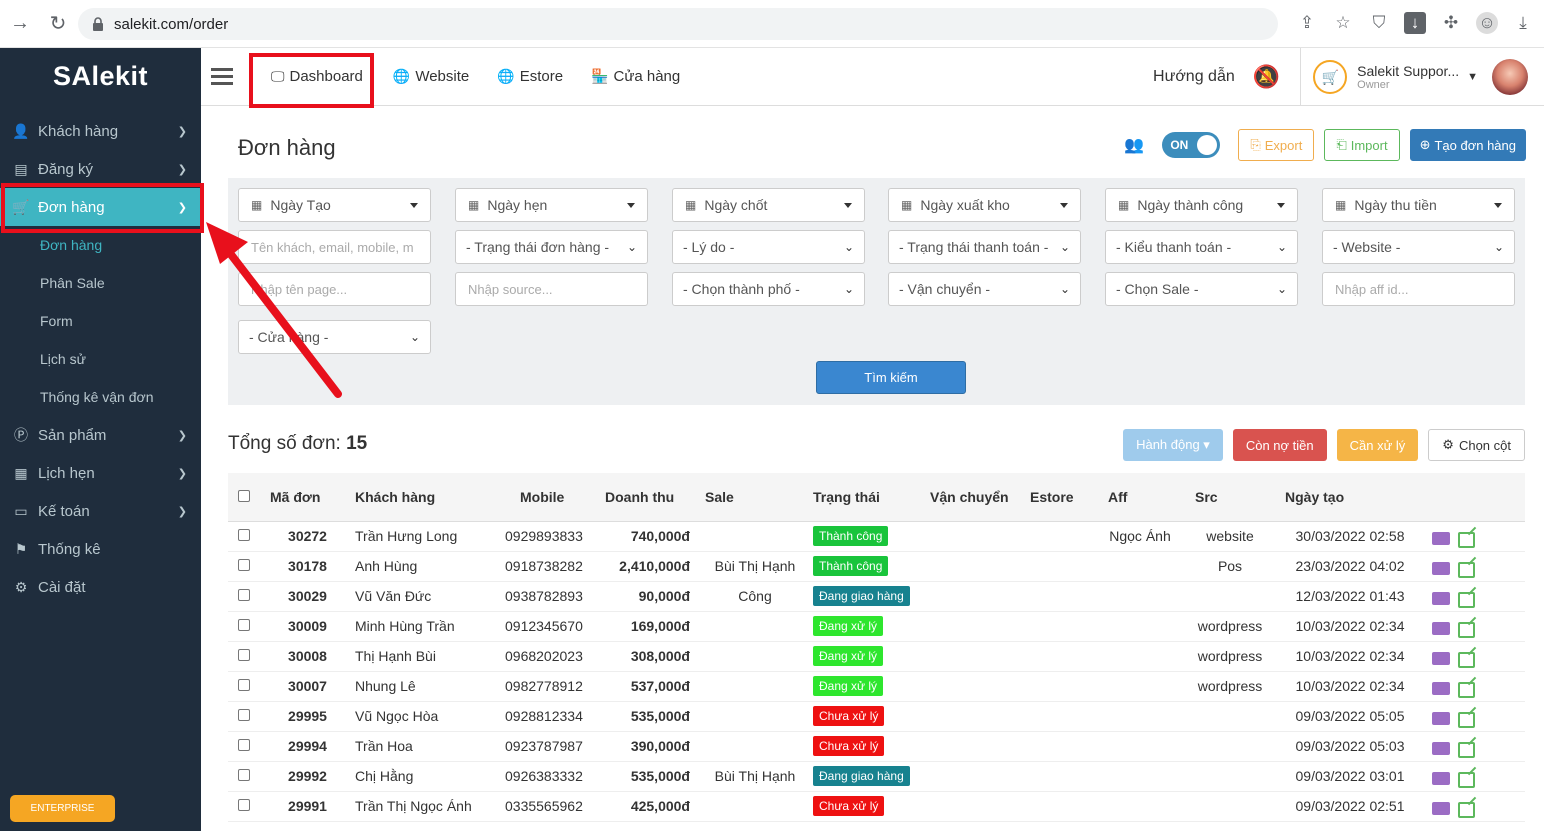  I want to click on sidebar-subitem-shipping-stats: Thống kê vận đơn, so click(97, 397).